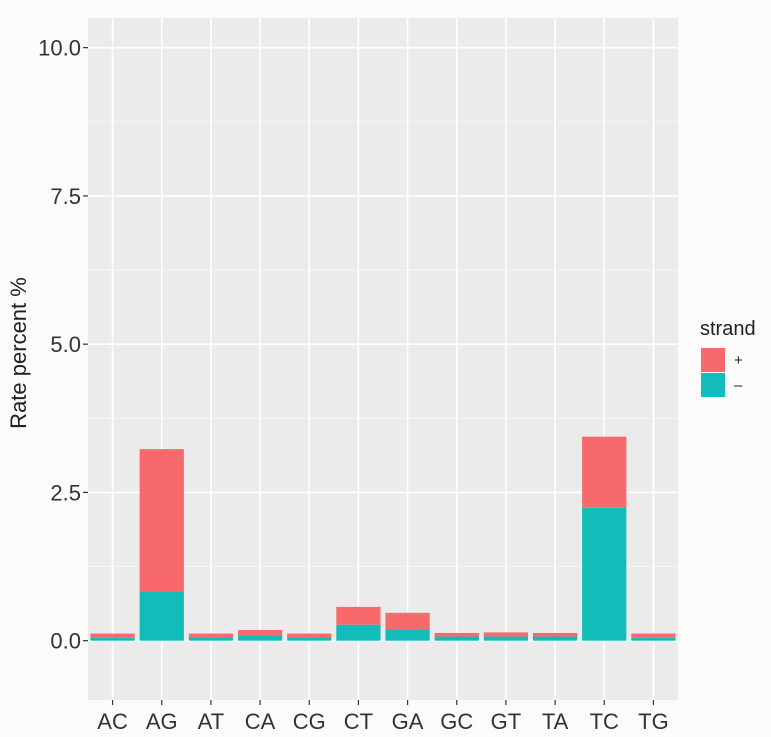 The width and height of the screenshot is (771, 737). I want to click on bar-gc-plus-strand, so click(456, 634).